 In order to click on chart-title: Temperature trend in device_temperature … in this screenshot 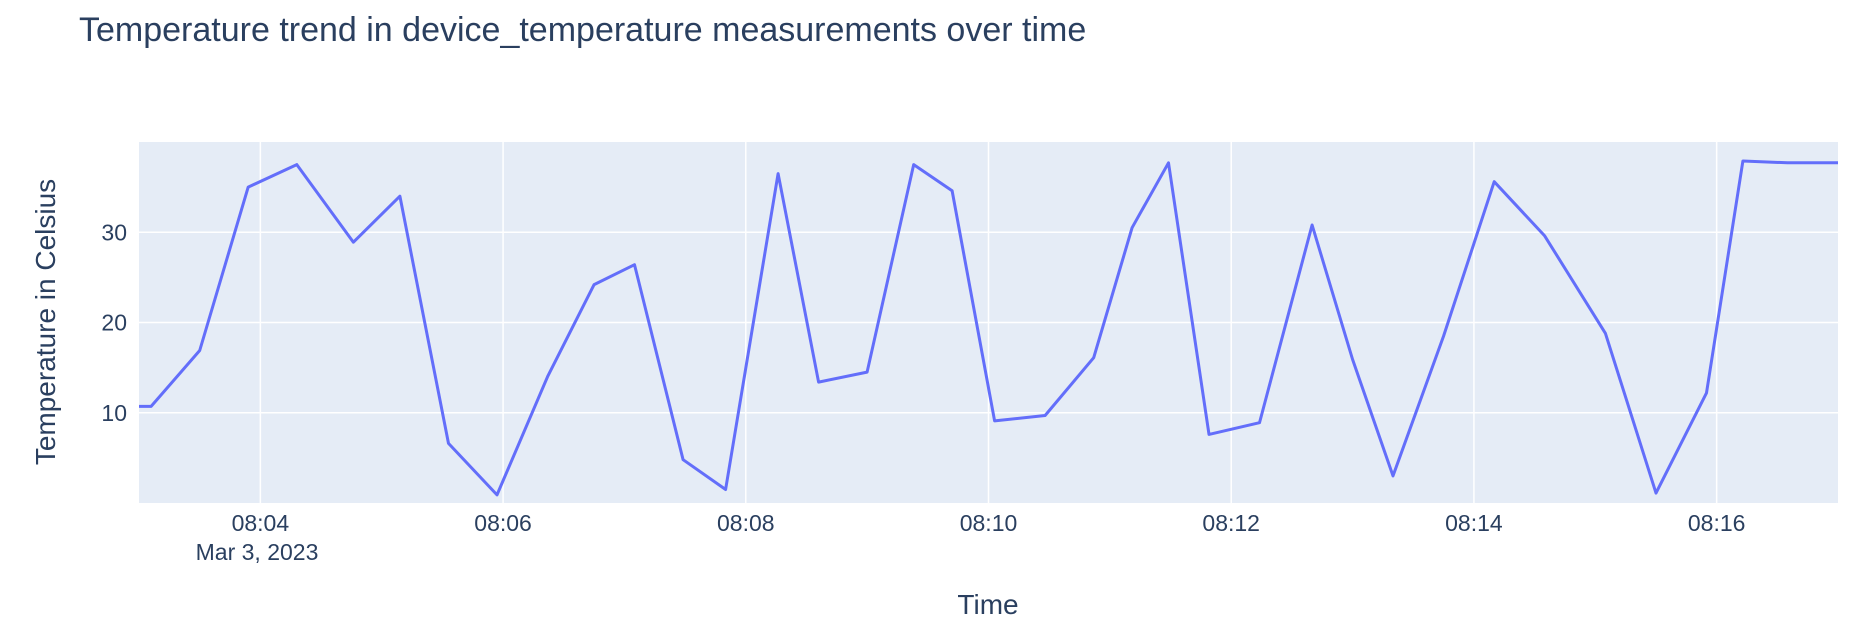, I will do `click(582, 30)`.